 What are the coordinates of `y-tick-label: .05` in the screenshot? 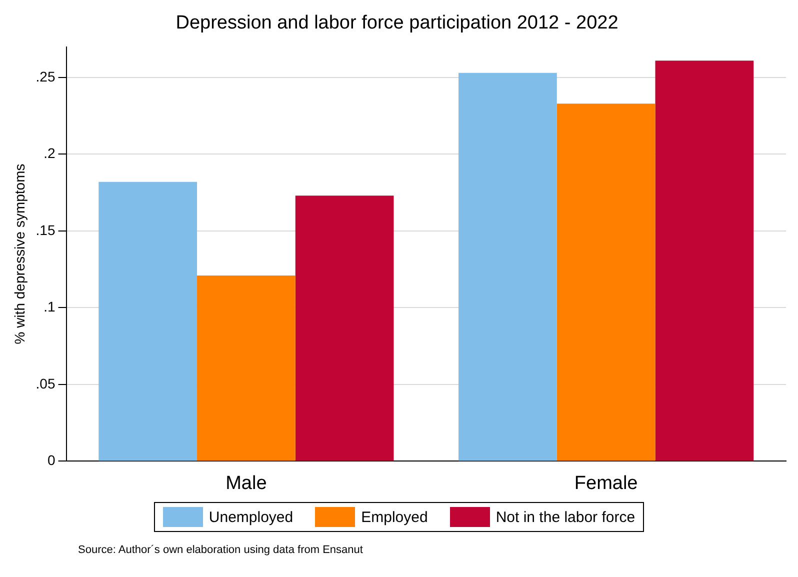 It's located at (46, 383).